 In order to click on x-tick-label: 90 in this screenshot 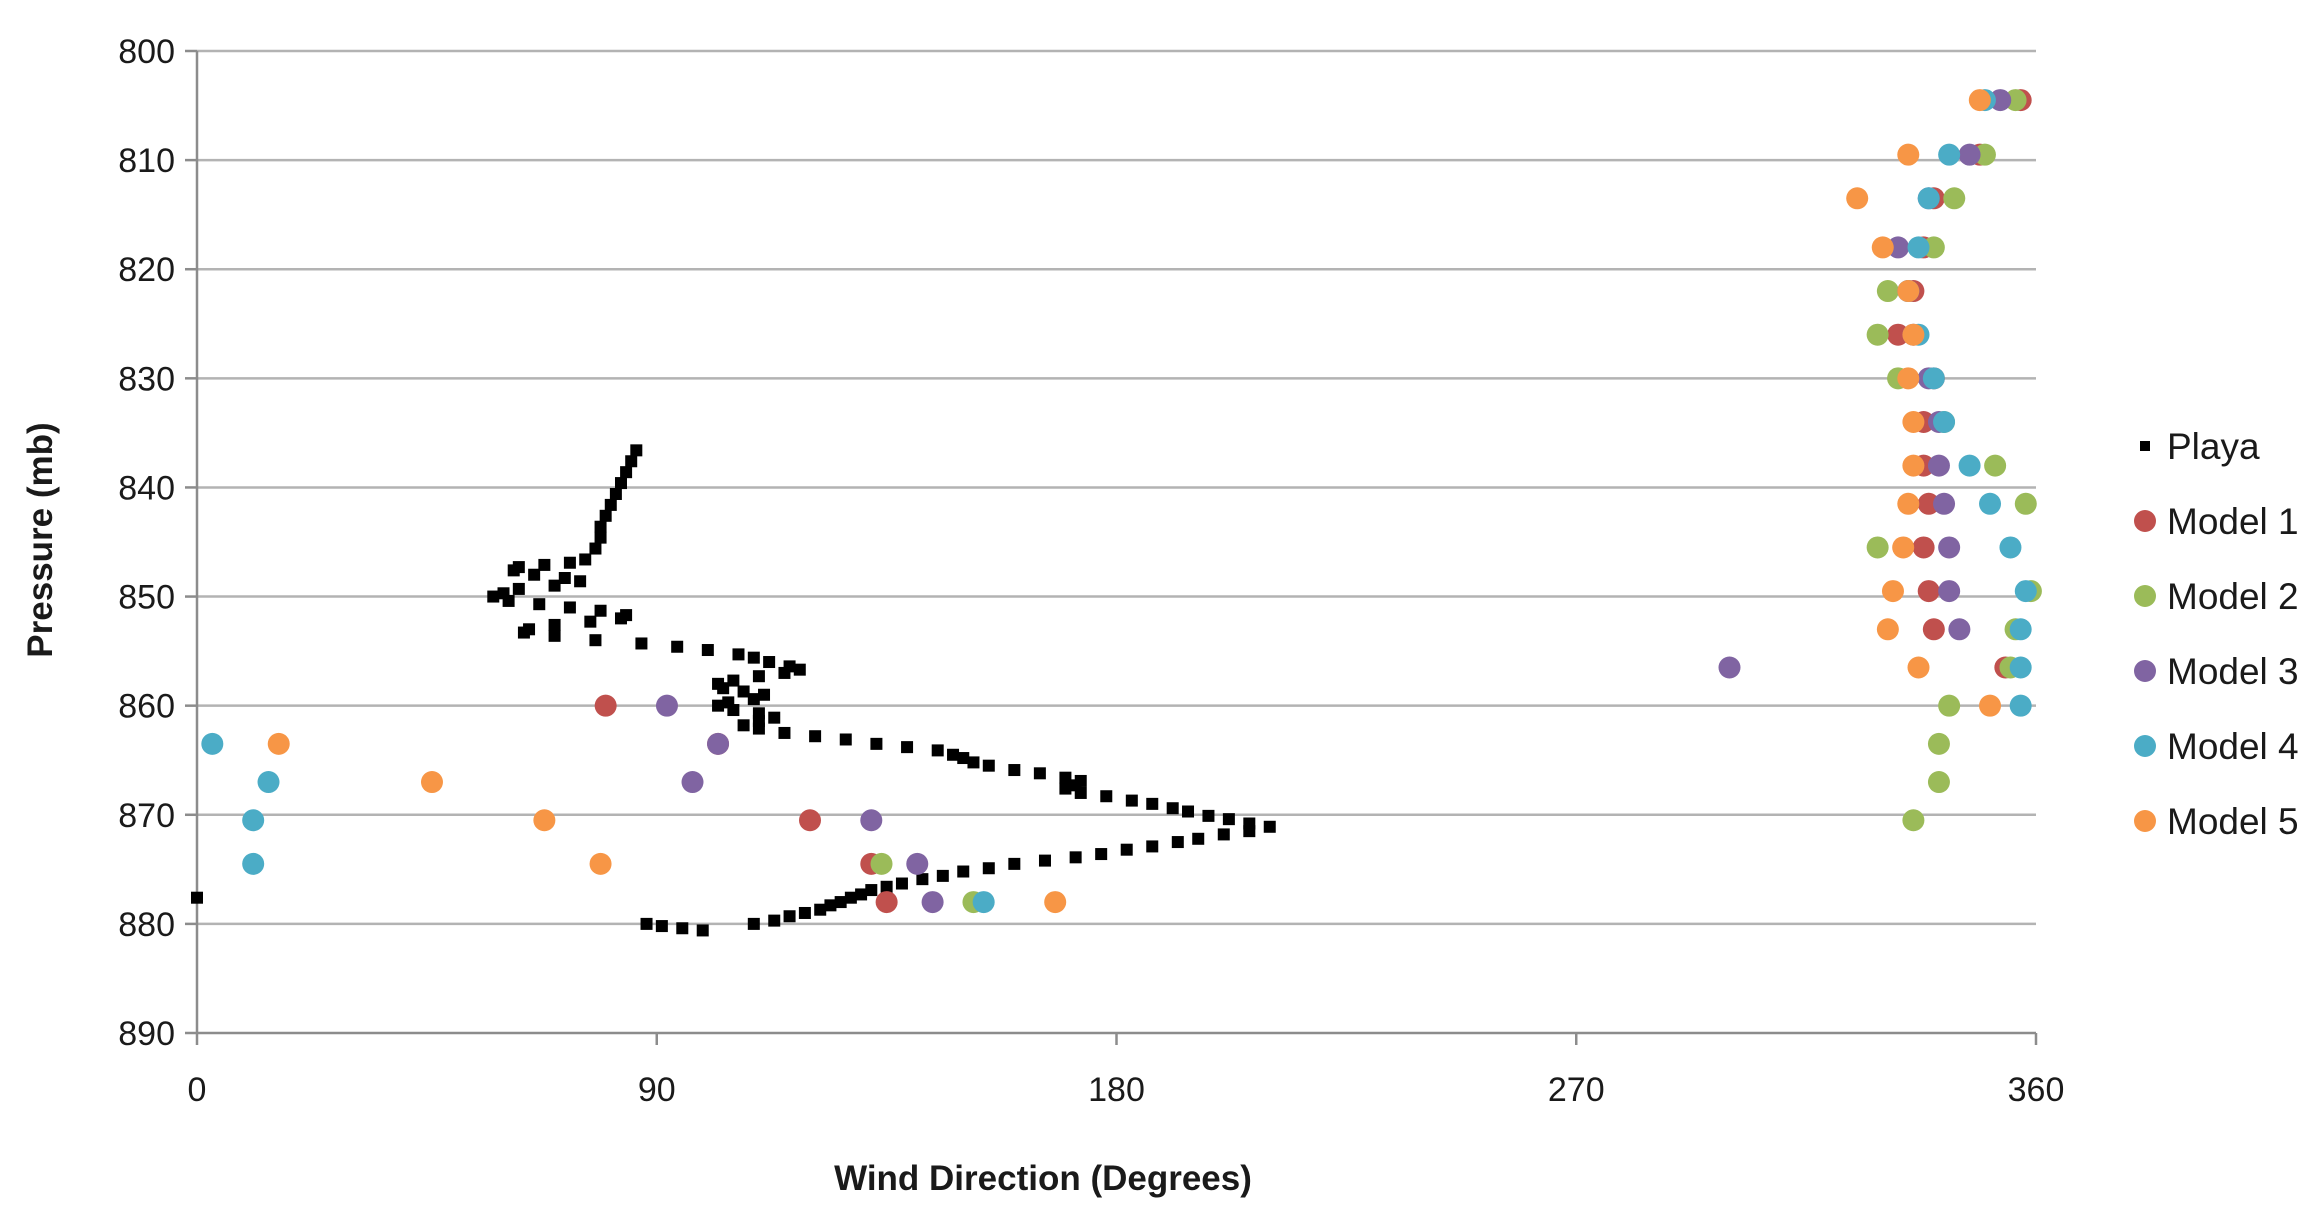, I will do `click(657, 1090)`.